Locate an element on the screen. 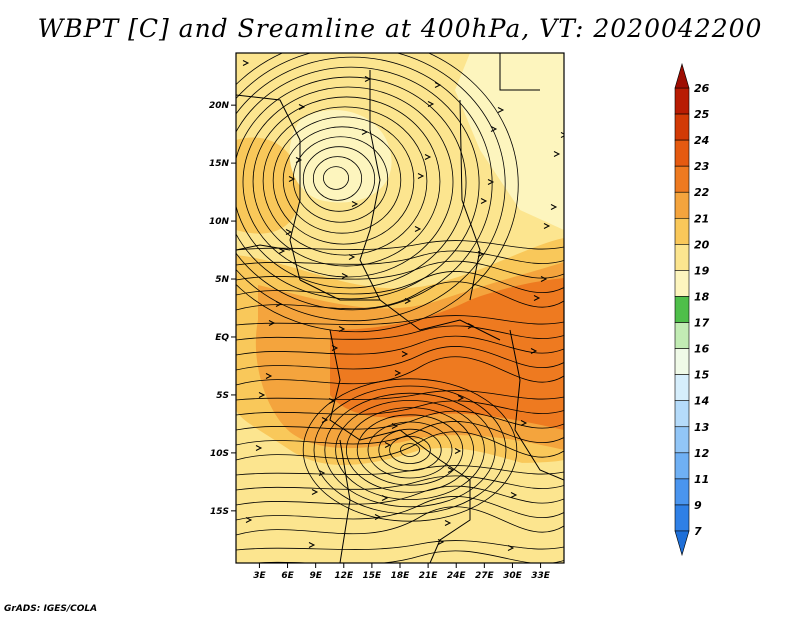  field-23-core is located at coordinates (447, 354).